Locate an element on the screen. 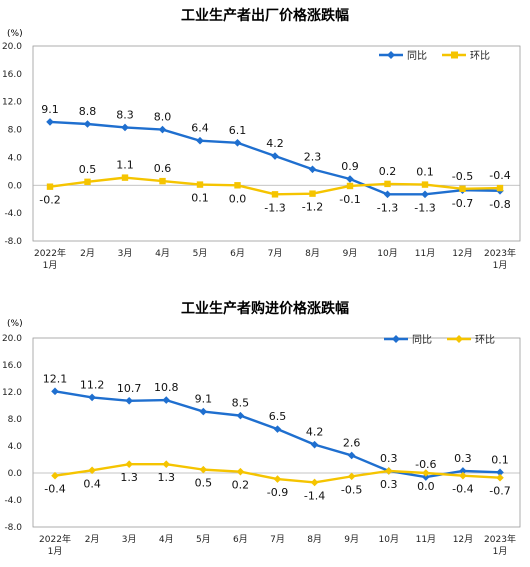  data-label: -0.7 is located at coordinates (499, 491).